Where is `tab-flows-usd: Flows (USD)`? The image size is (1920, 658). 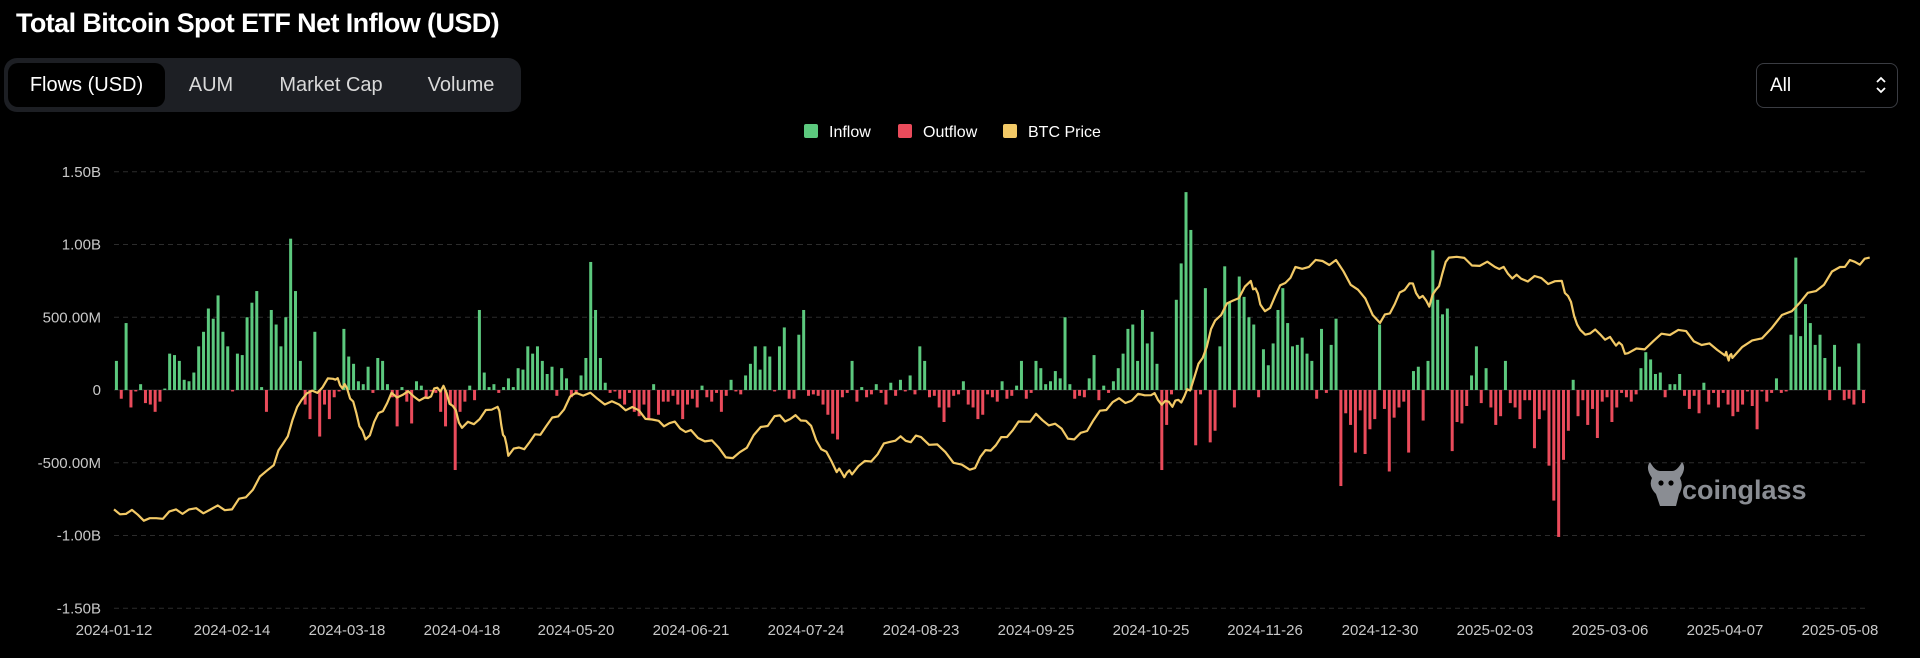 tab-flows-usd: Flows (USD) is located at coordinates (86, 85).